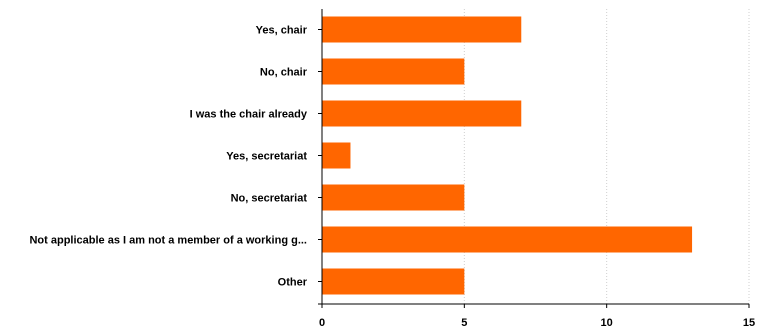 This screenshot has height=332, width=758. I want to click on category-label-4: No, secretariat, so click(269, 199).